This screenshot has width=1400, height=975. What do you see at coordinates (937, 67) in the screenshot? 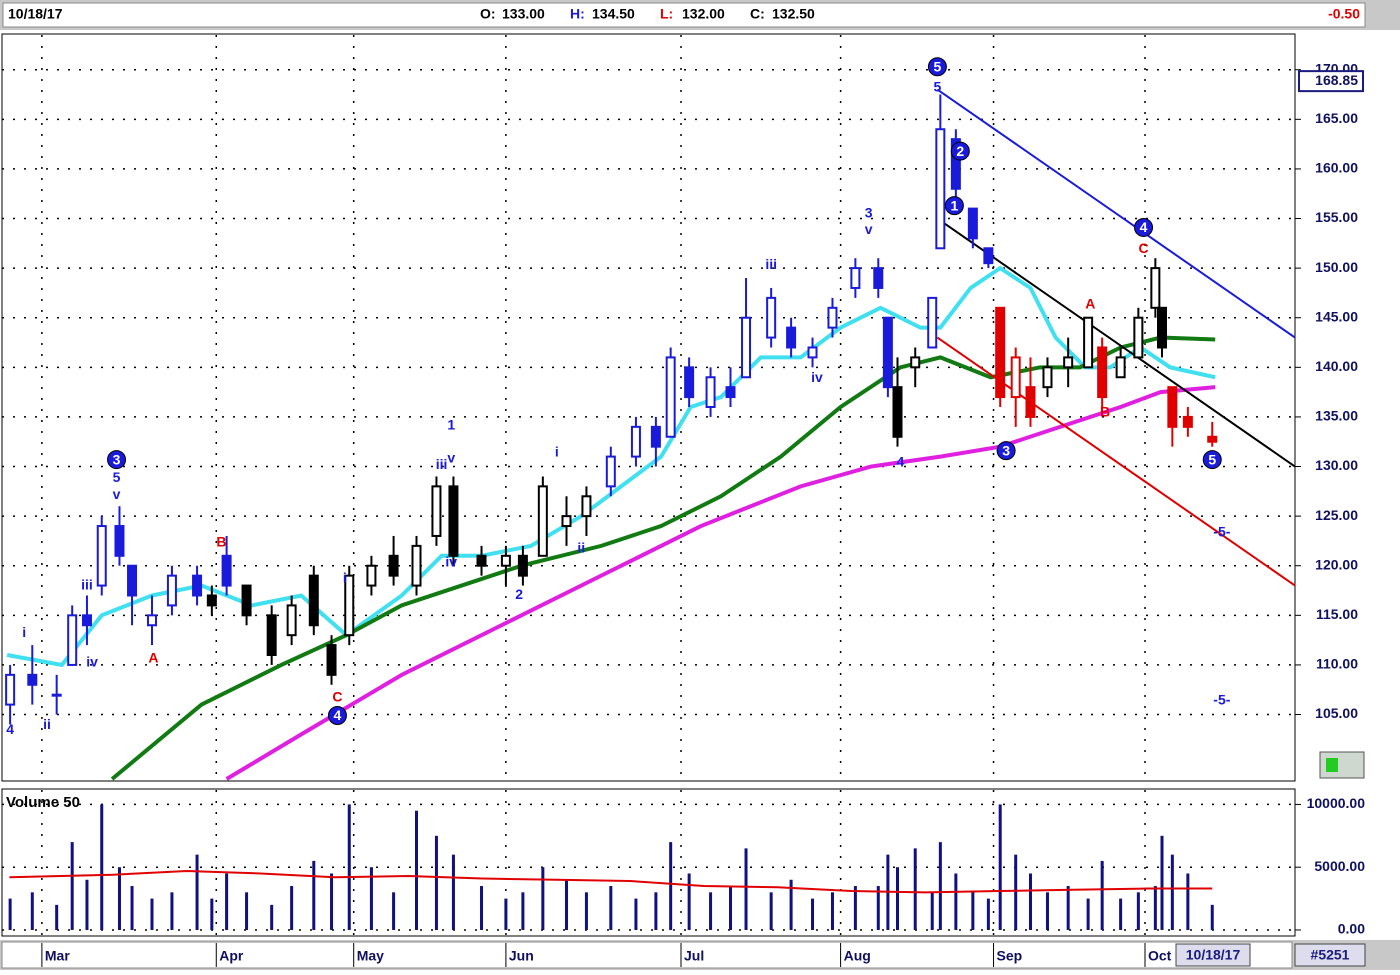
I see `wave-circle` at bounding box center [937, 67].